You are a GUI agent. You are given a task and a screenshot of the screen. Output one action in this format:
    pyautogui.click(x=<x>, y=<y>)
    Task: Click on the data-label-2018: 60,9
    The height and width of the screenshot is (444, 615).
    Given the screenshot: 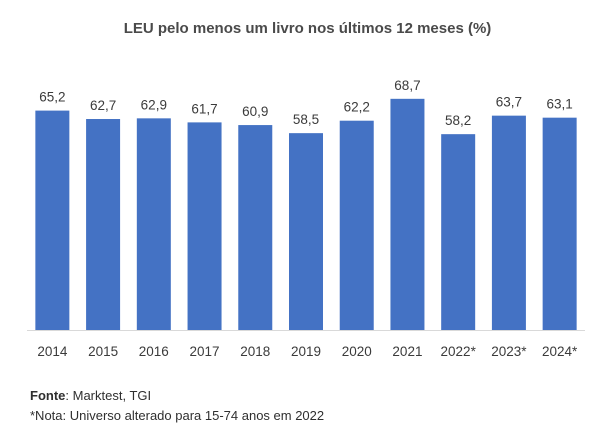 What is the action you would take?
    pyautogui.click(x=255, y=111)
    